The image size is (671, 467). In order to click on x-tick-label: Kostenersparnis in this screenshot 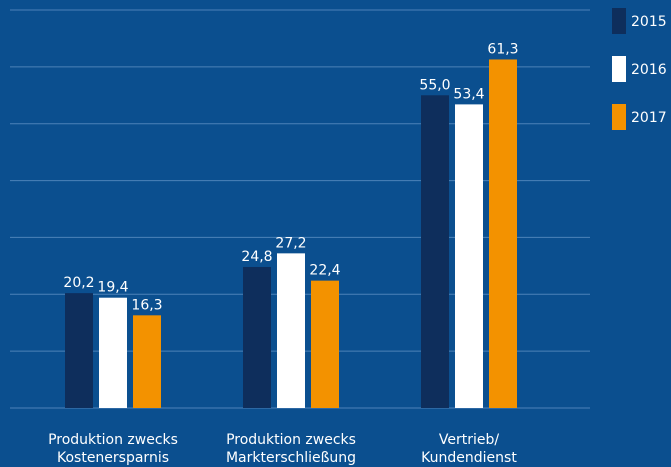, I will do `click(113, 458)`.